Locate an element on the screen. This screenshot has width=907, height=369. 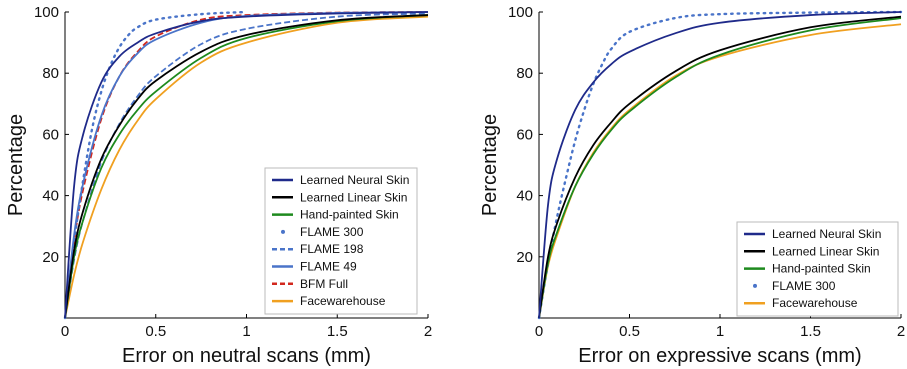
x-axis-label: Error on neutral scans (mm) is located at coordinates (246, 356).